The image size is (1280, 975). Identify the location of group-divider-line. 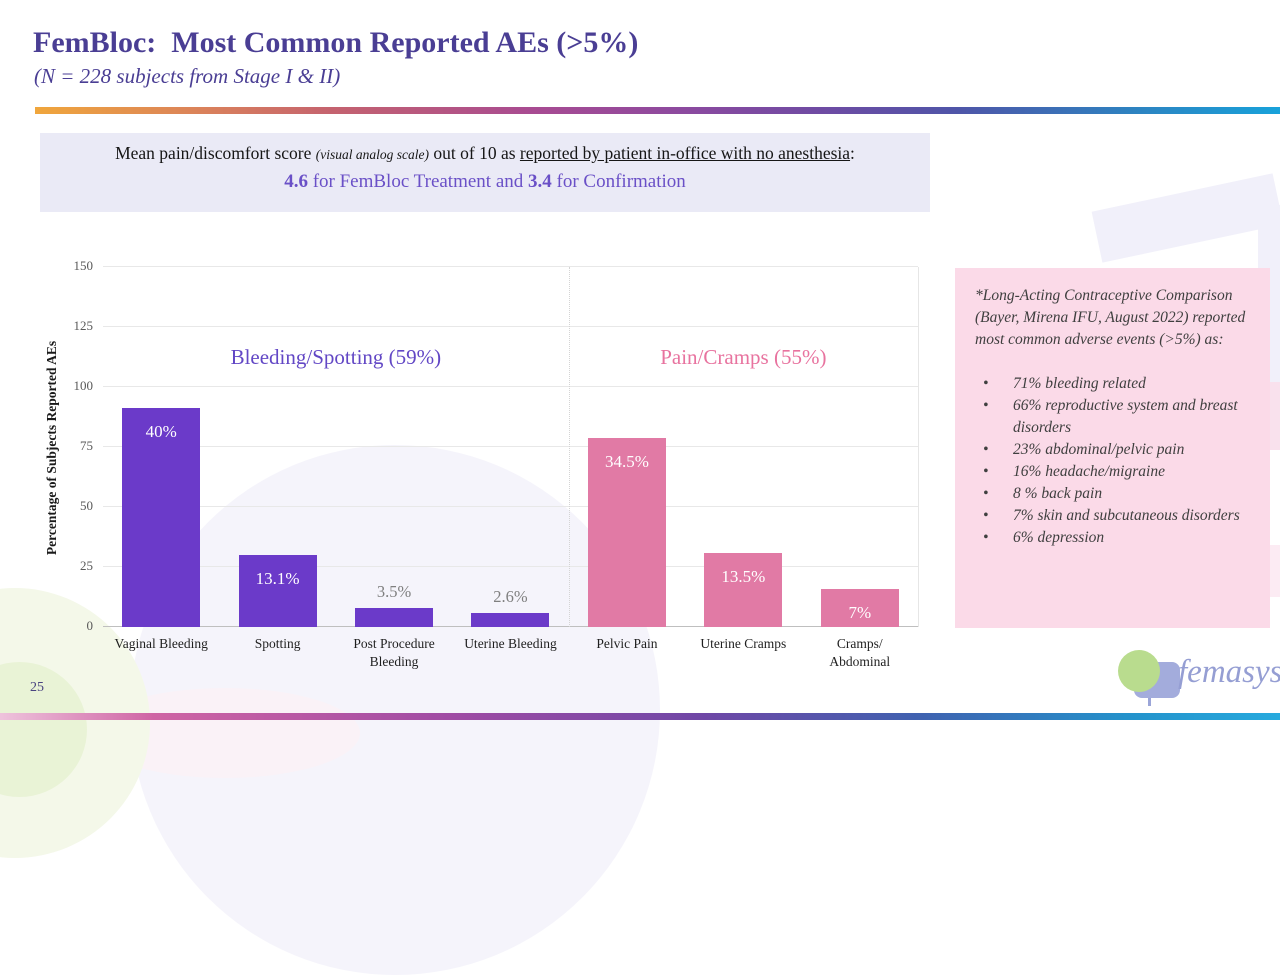
(569, 447).